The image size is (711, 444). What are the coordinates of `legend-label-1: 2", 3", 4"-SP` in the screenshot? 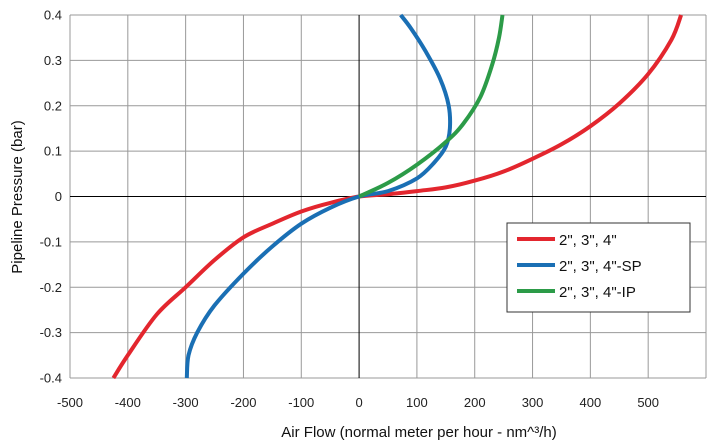 It's located at (600, 266).